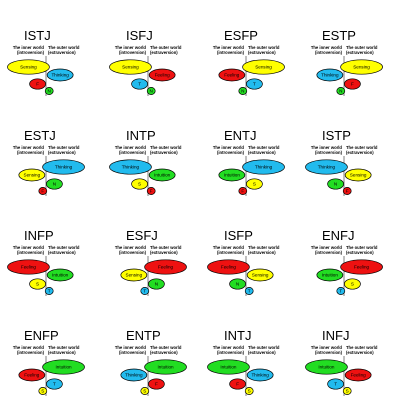 The image size is (400, 400). Describe the element at coordinates (134, 375) in the screenshot. I see `function-thinking-inner: Thinking` at that location.